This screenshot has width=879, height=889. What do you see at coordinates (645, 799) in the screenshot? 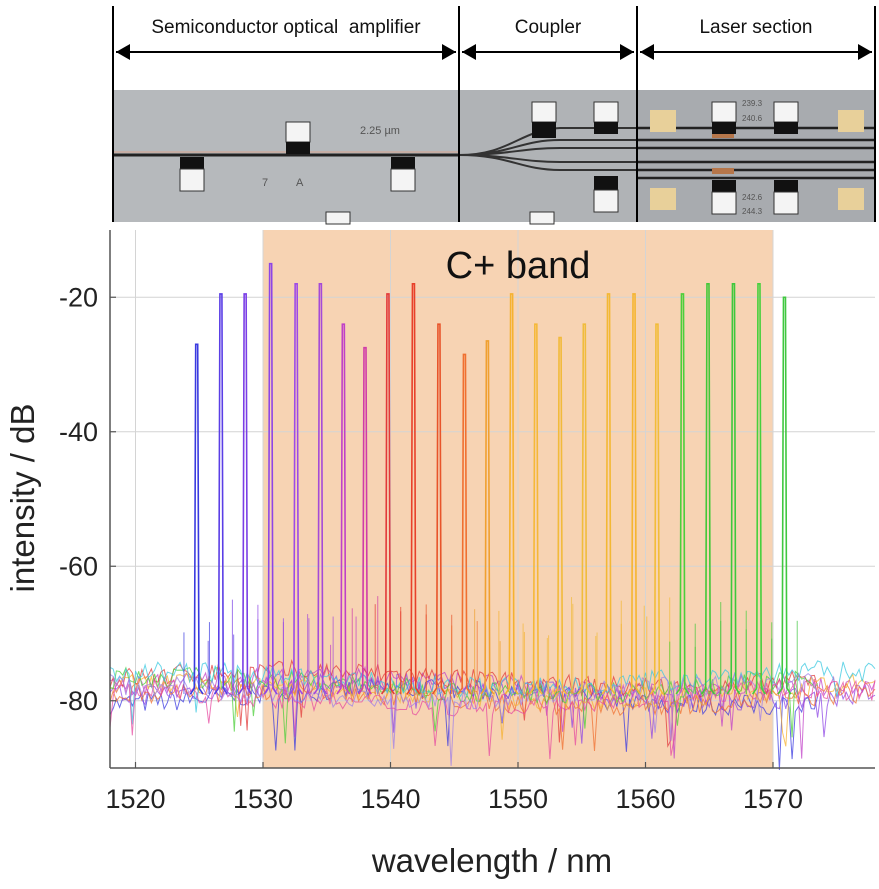
I see `x-tick-label: 1560` at bounding box center [645, 799].